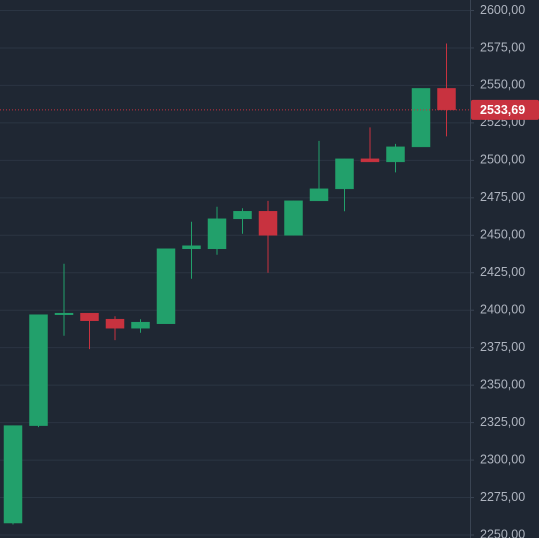 This screenshot has width=539, height=538. I want to click on y-tick-label: 2400,00, so click(502, 310).